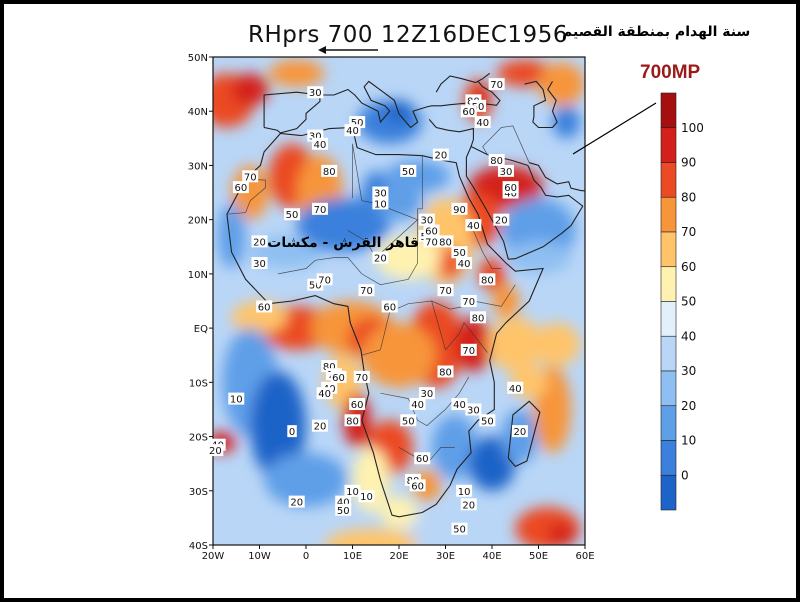  Describe the element at coordinates (445, 556) in the screenshot. I see `lon-tick-label: 30E` at that location.